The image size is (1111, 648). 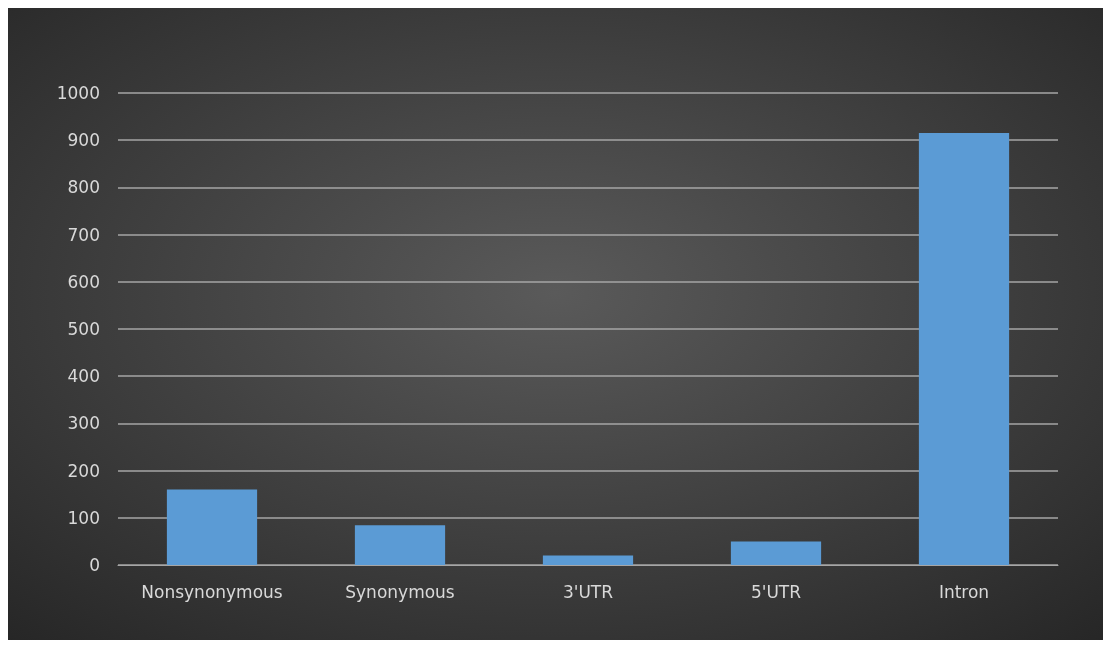 What do you see at coordinates (588, 591) in the screenshot?
I see `x-tick-label: 3'UTR` at bounding box center [588, 591].